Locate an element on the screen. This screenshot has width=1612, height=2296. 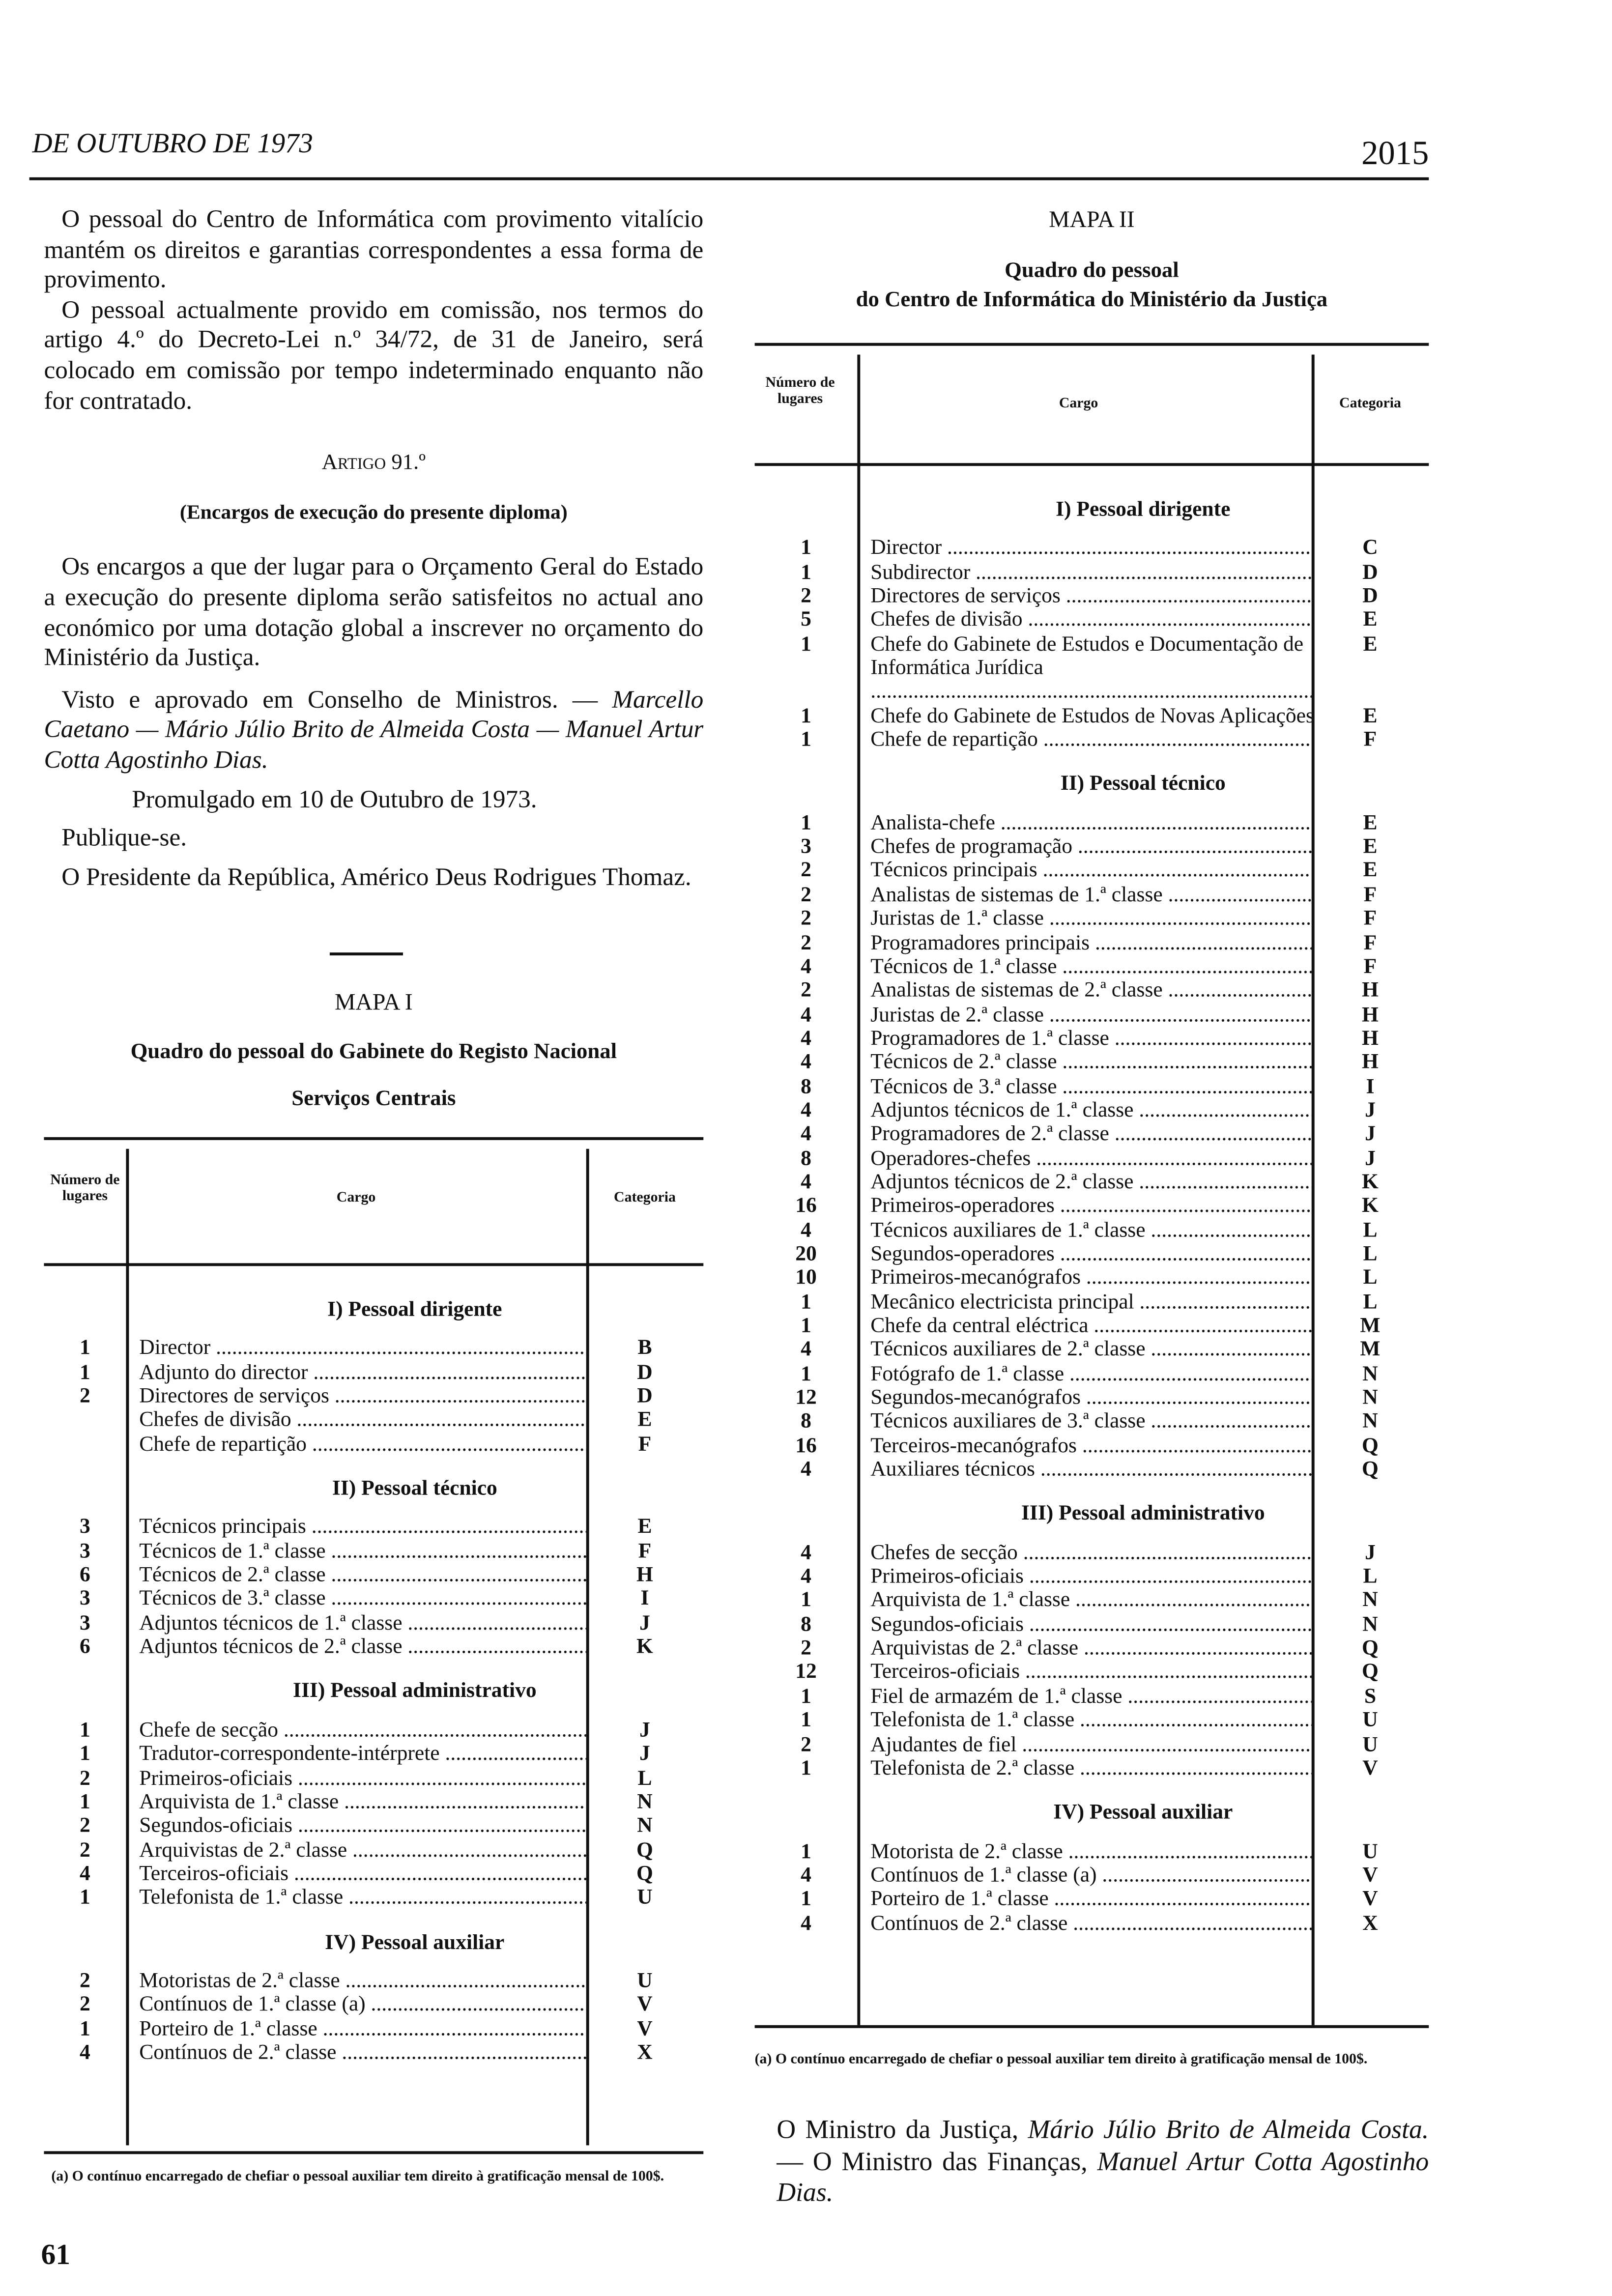
signature-name: Manuel Artur Cotta Agostinho Dias. is located at coordinates (1103, 2177).